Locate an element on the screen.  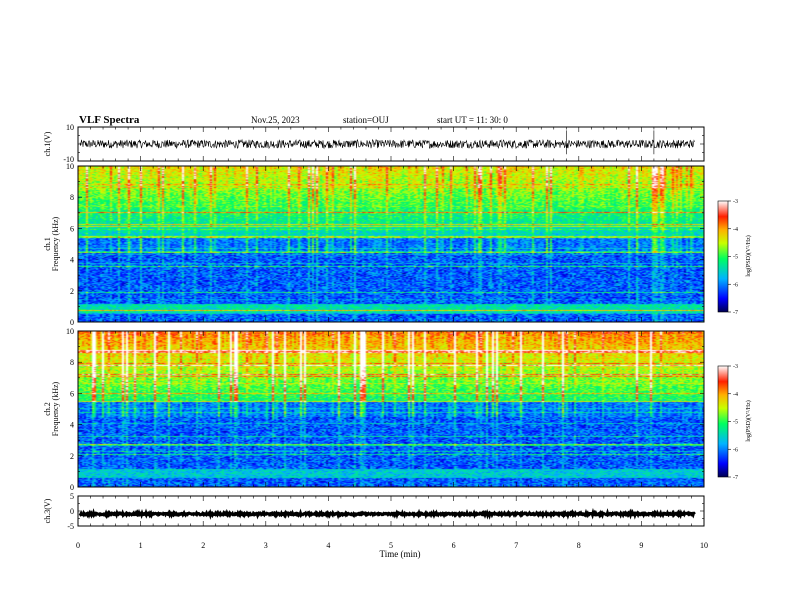
x-tick-label: 10 is located at coordinates (704, 545).